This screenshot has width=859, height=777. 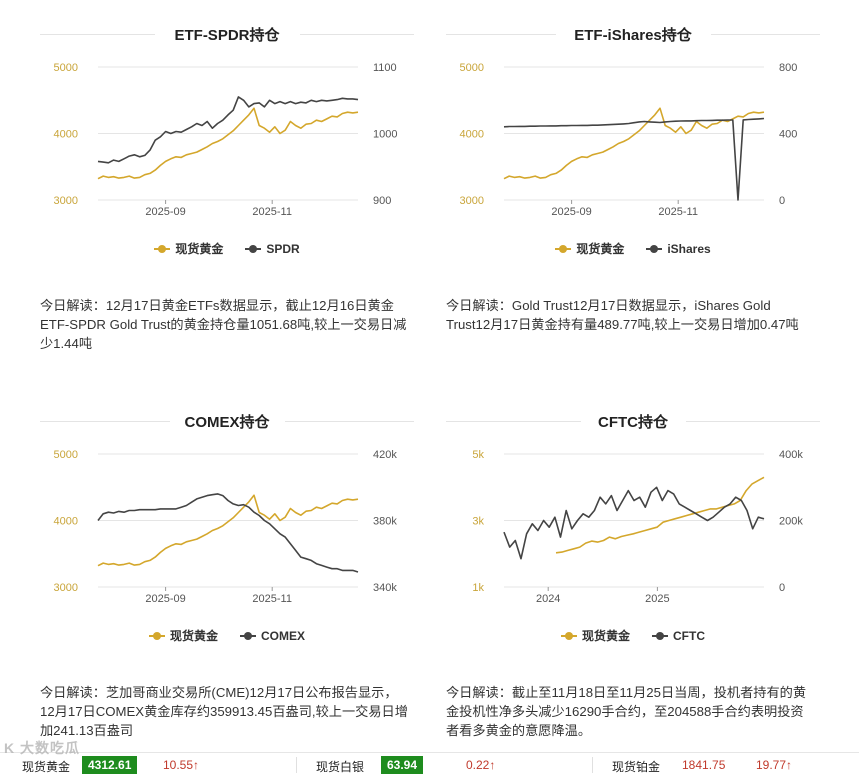 What do you see at coordinates (385, 522) in the screenshot?
I see `right-axis-tick: 380k` at bounding box center [385, 522].